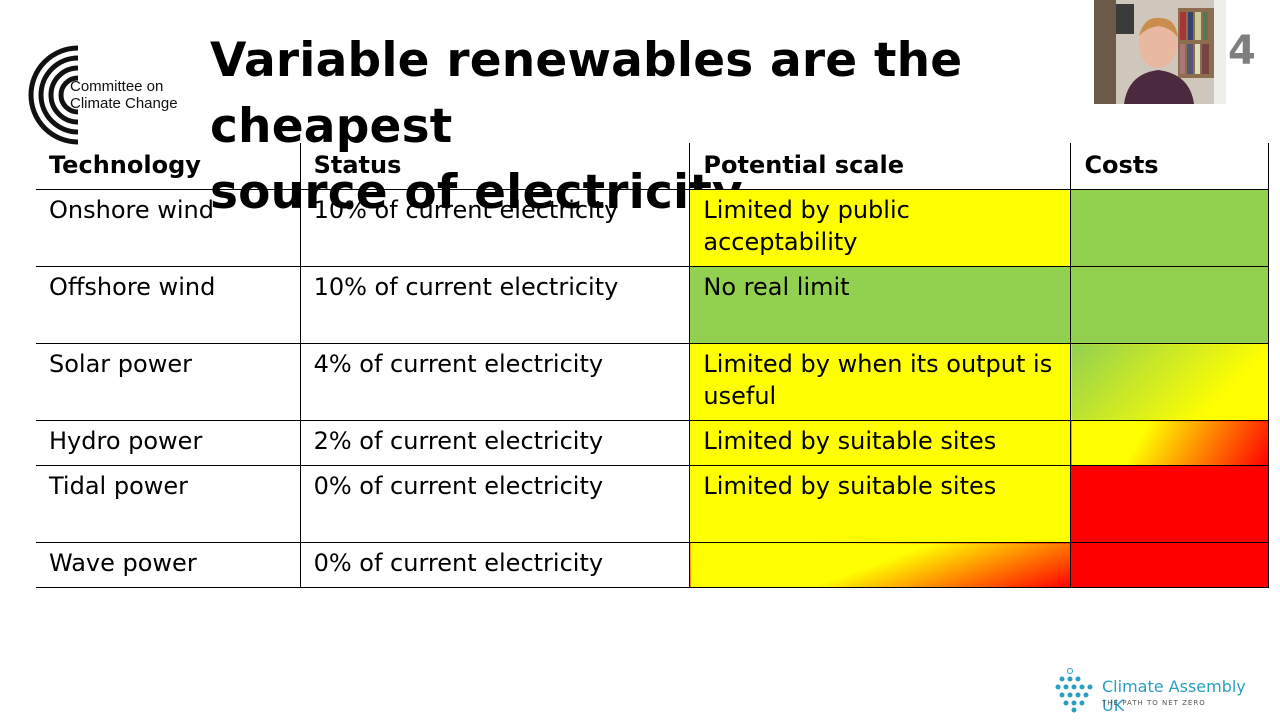 Image resolution: width=1280 pixels, height=720 pixels. What do you see at coordinates (880, 382) in the screenshot?
I see `cell-potential-scale: Limited by when its output is useful` at bounding box center [880, 382].